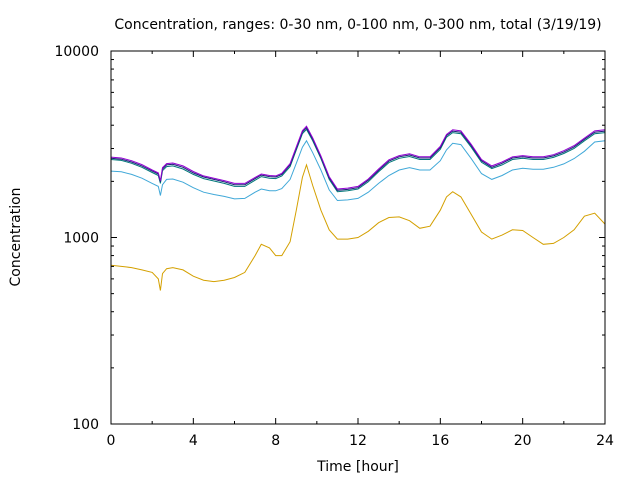 The width and height of the screenshot is (640, 480). Describe the element at coordinates (193, 441) in the screenshot. I see `x-tick-label: 4` at that location.